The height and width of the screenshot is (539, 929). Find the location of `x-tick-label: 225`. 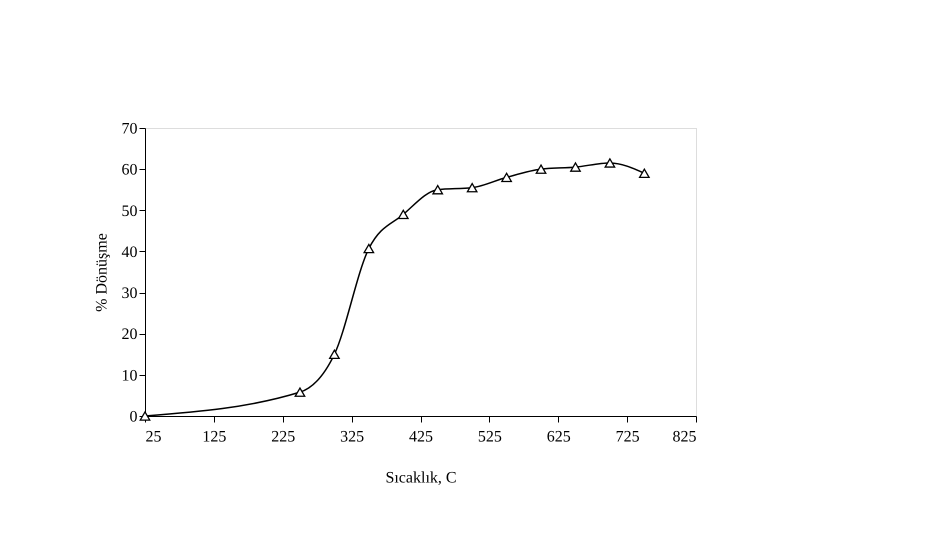

x-tick-label: 225 is located at coordinates (283, 437).